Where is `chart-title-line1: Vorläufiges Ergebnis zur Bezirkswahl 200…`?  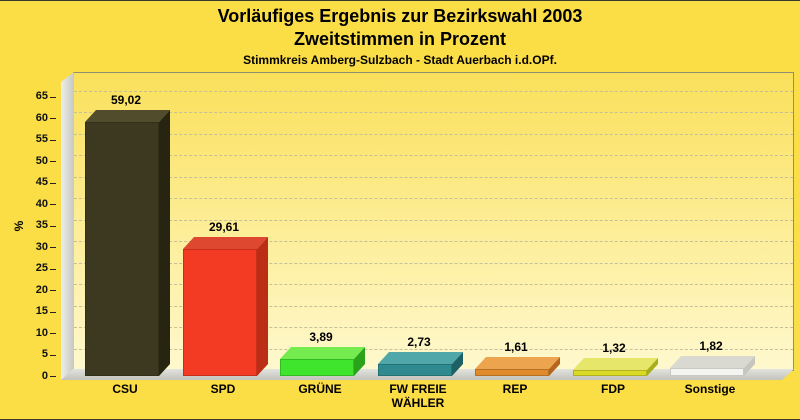 chart-title-line1: Vorläufiges Ergebnis zur Bezirkswahl 200… is located at coordinates (400, 16).